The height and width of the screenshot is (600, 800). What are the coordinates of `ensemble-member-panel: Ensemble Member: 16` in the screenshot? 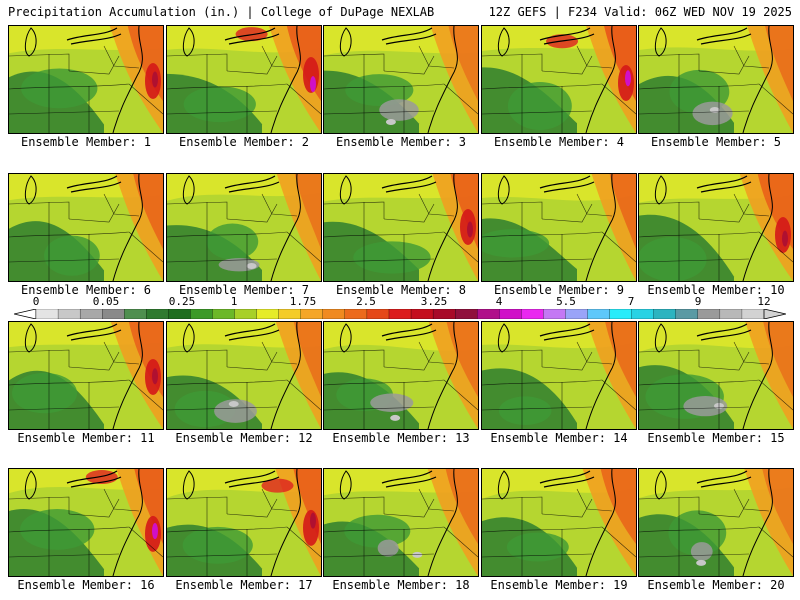 It's located at (88, 533).